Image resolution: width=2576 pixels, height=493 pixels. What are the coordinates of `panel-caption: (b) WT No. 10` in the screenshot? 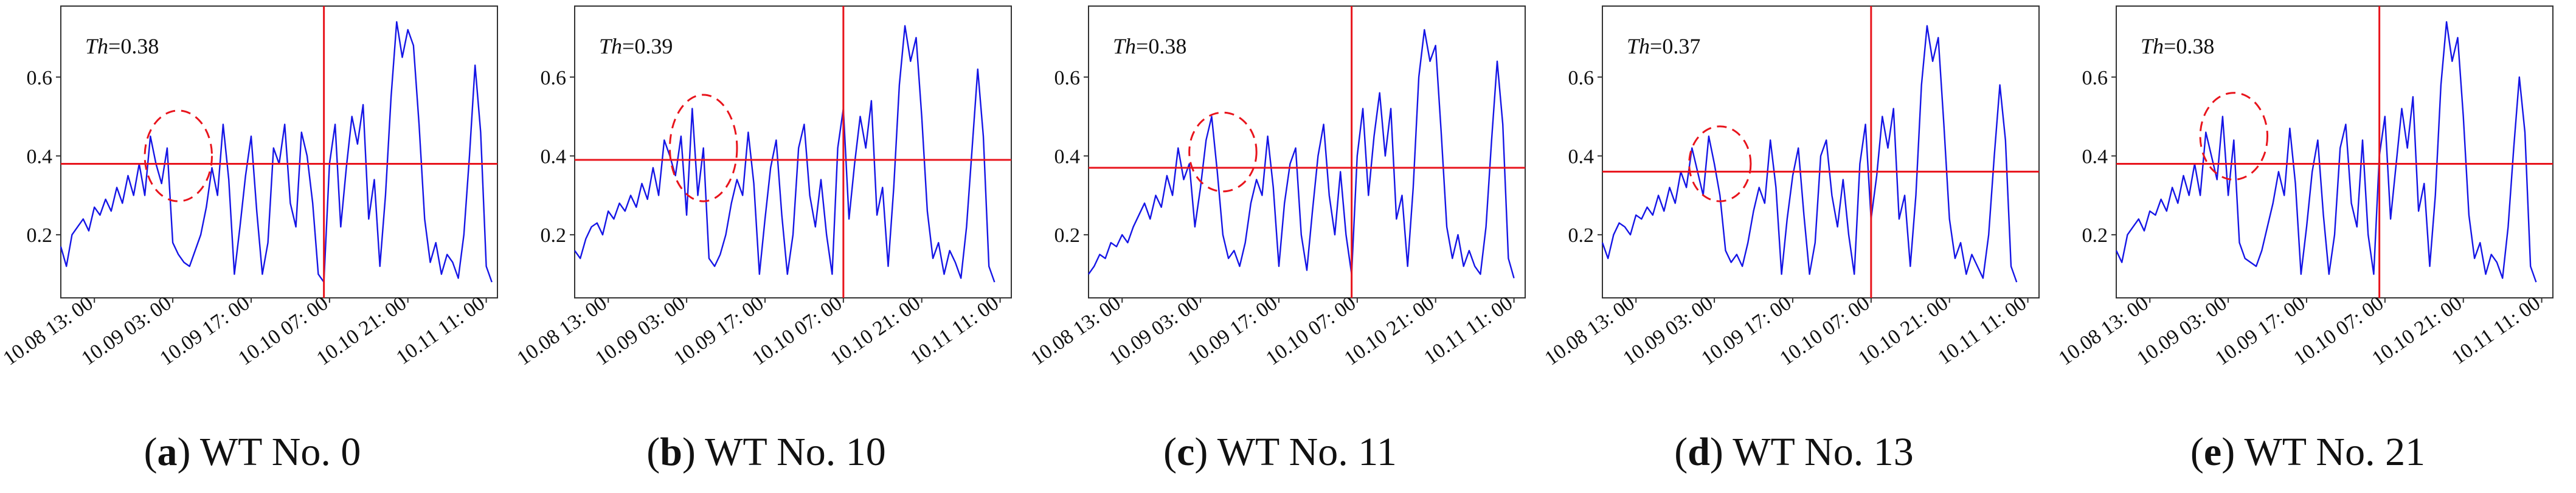 It's located at (766, 452).